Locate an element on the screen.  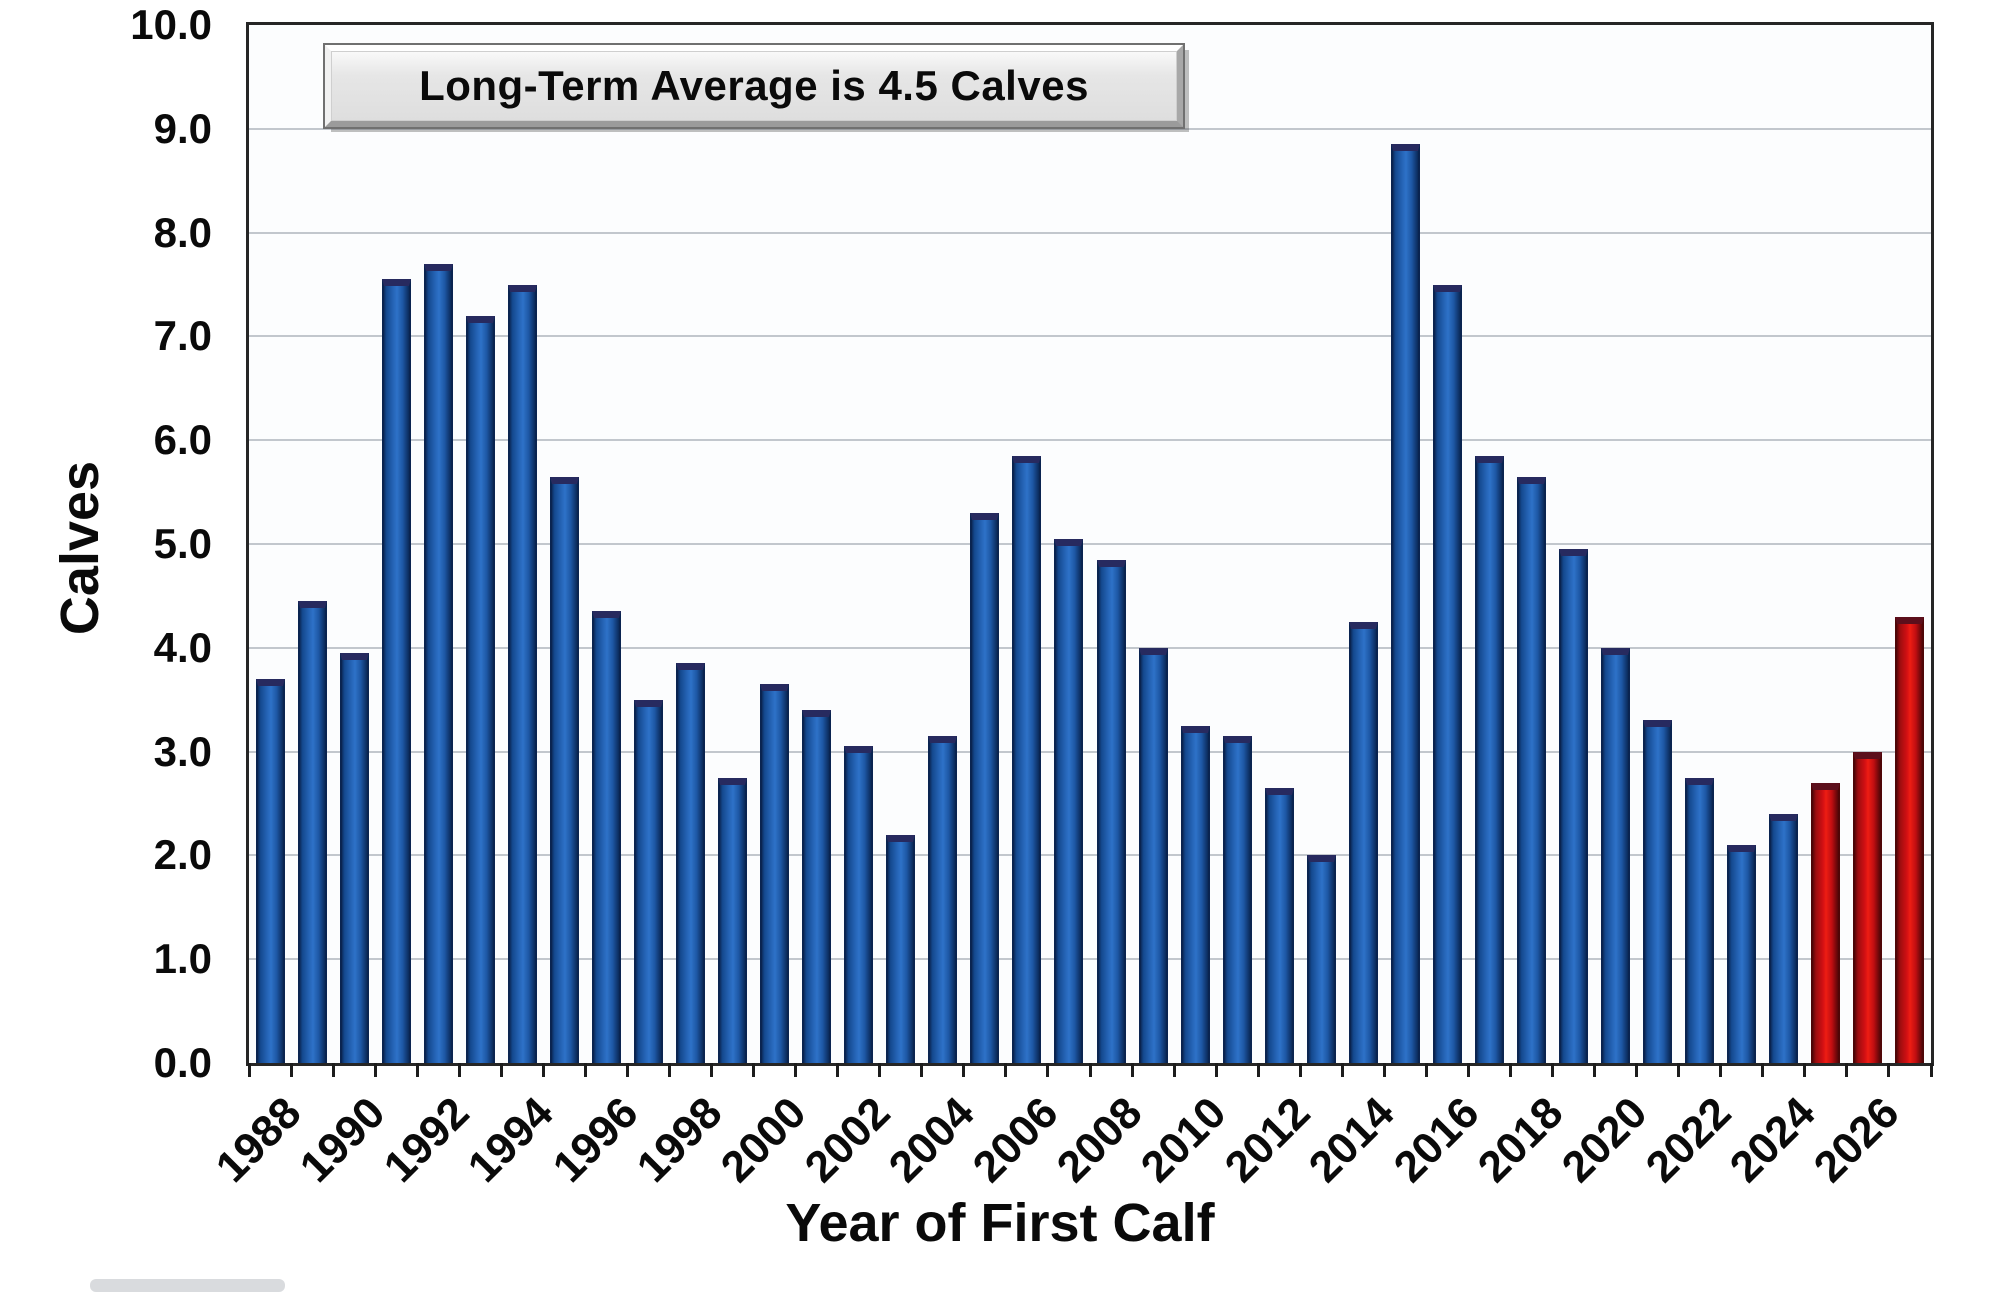
x-year-label-1988: 1988 is located at coordinates (258, 1140).